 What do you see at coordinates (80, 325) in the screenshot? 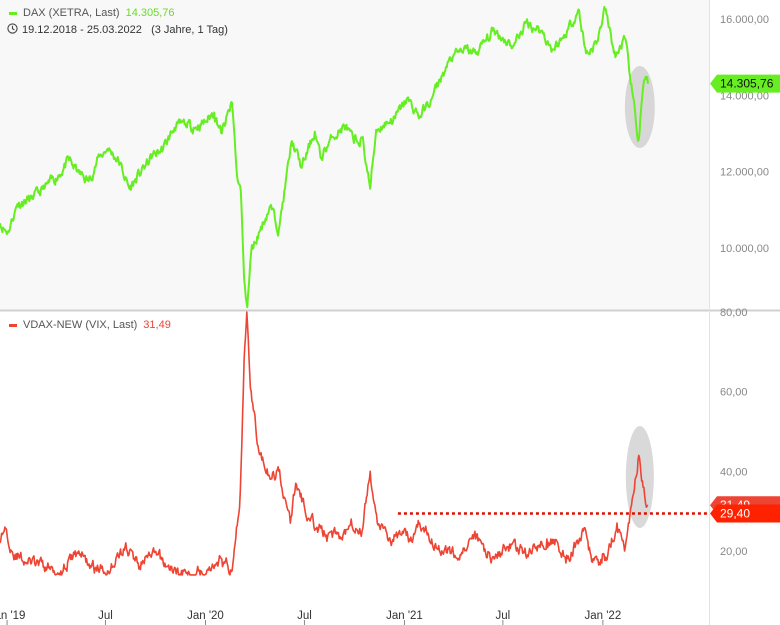
I see `vdax-legend-name: VDAX-NEW (VIX, Last)` at bounding box center [80, 325].